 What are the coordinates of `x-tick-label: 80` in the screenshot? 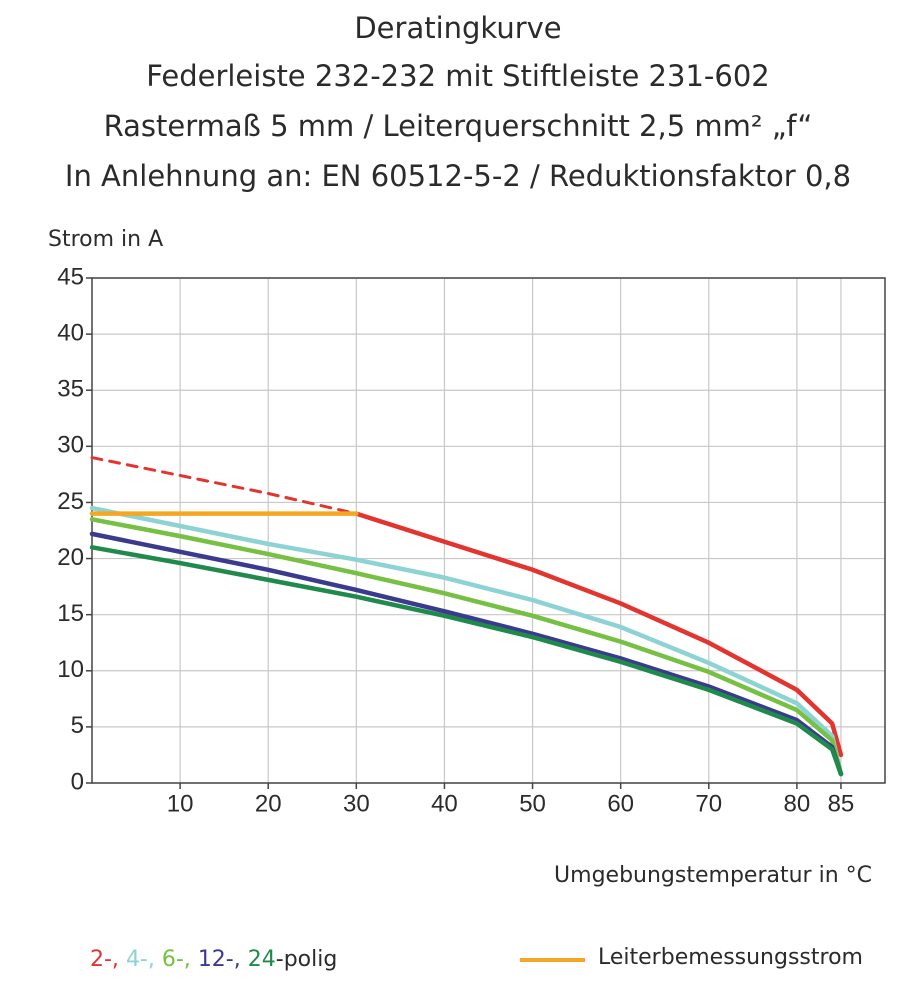 It's located at (797, 803).